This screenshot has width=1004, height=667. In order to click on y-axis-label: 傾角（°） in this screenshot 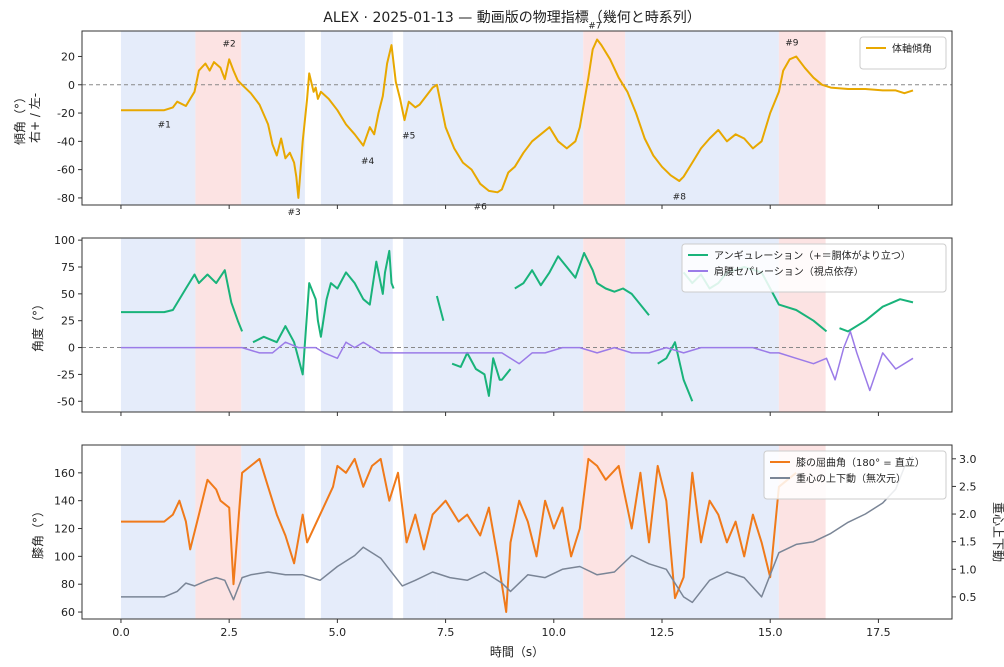, I will do `click(20, 118)`.